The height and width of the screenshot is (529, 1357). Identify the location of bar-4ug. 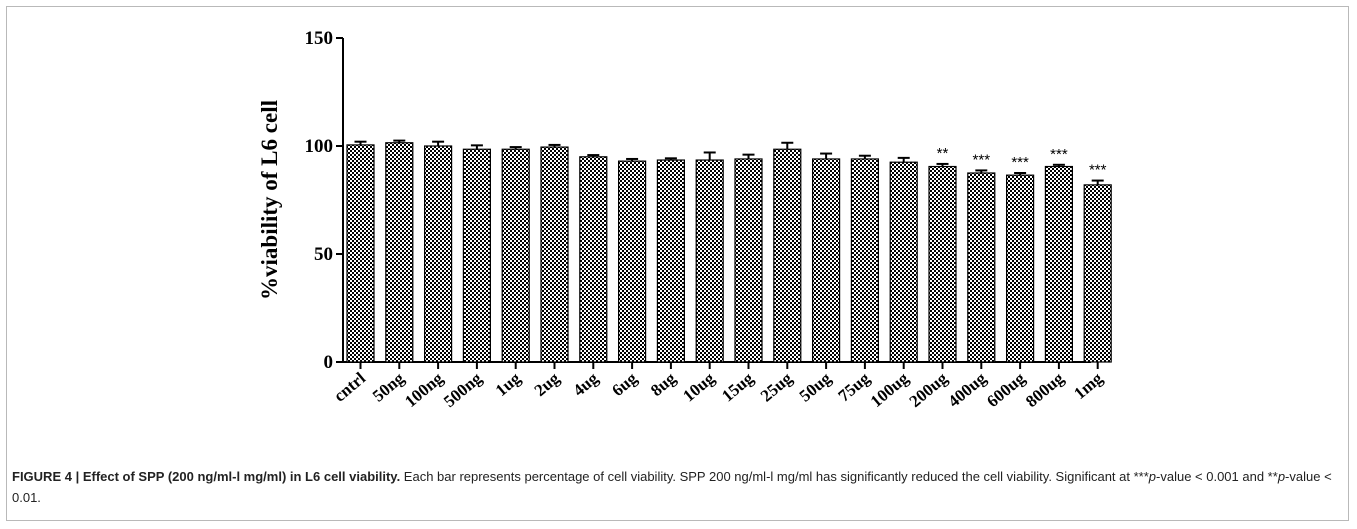
(593, 259).